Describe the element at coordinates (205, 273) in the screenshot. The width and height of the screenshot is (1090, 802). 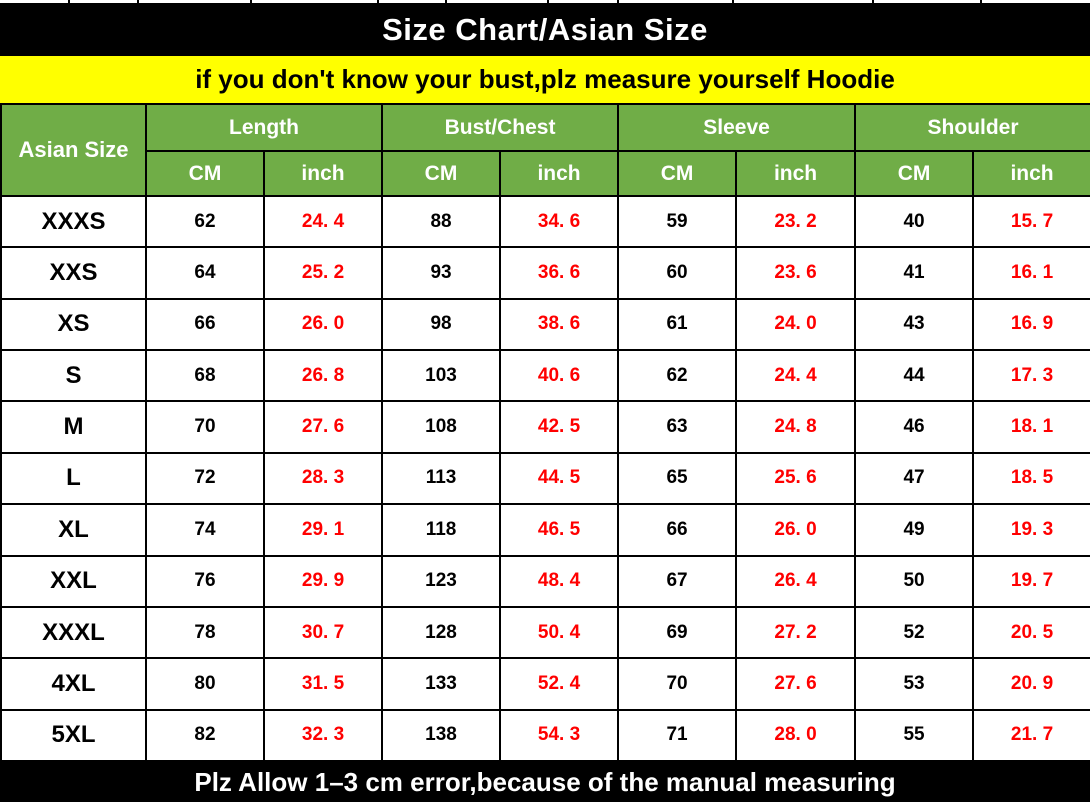
I see `value-cell: 64` at that location.